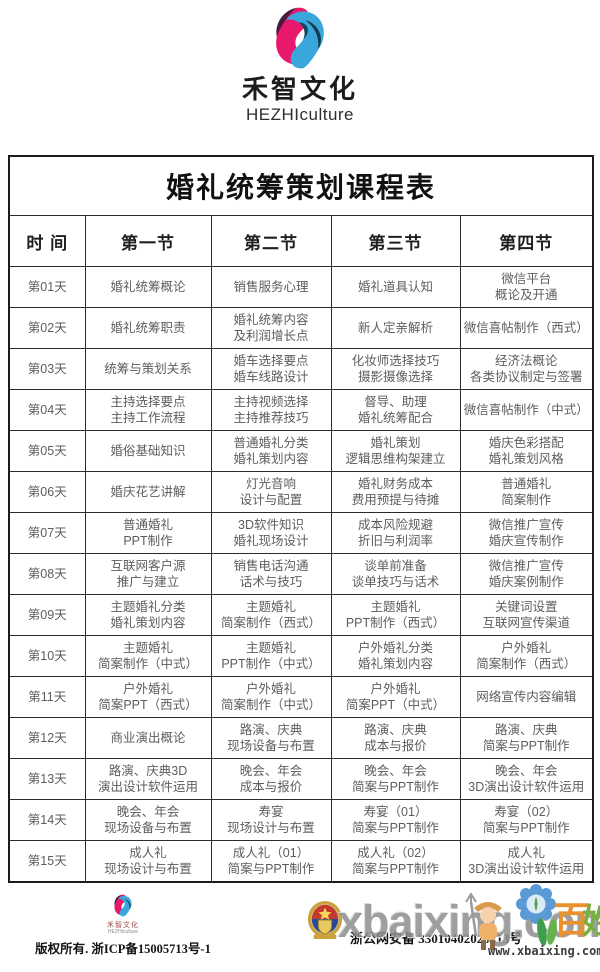 This screenshot has width=600, height=972. Describe the element at coordinates (526, 861) in the screenshot. I see `course-cell: 成人礼 3D演出设计软件运用` at that location.